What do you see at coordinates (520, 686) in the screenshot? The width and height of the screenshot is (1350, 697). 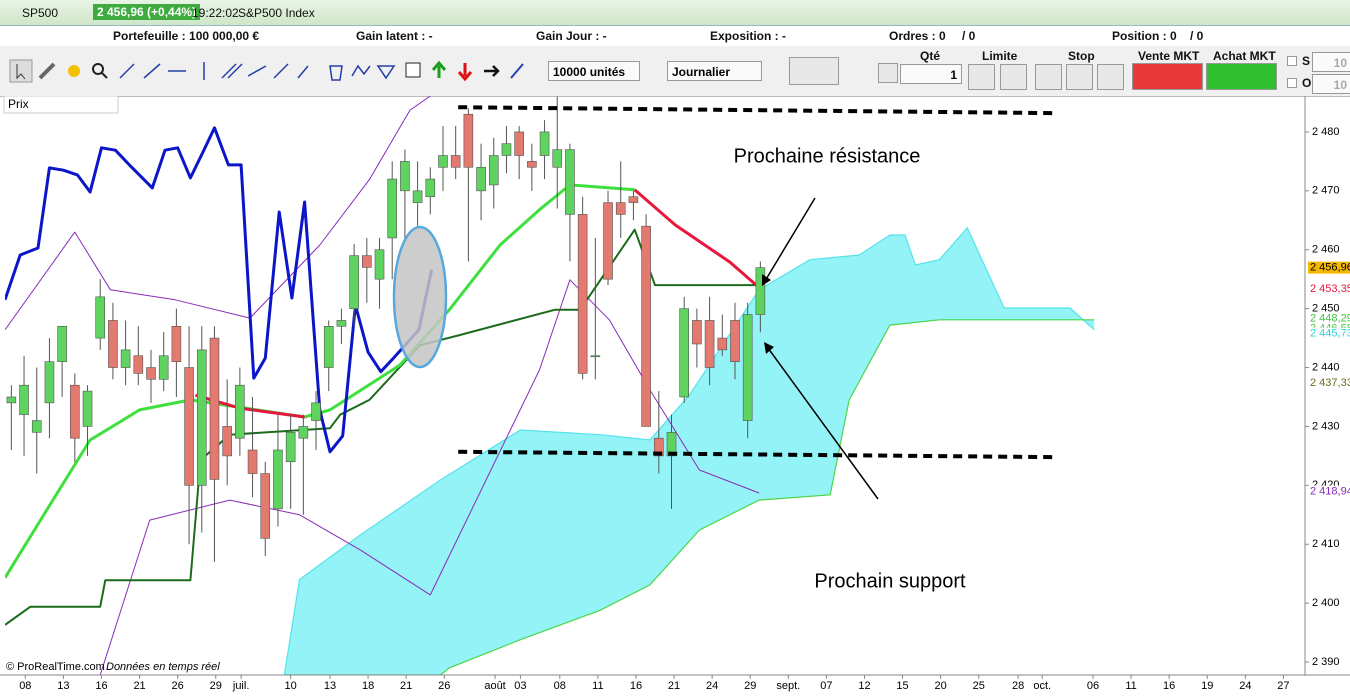 I see `x-tick-label: 03` at bounding box center [520, 686].